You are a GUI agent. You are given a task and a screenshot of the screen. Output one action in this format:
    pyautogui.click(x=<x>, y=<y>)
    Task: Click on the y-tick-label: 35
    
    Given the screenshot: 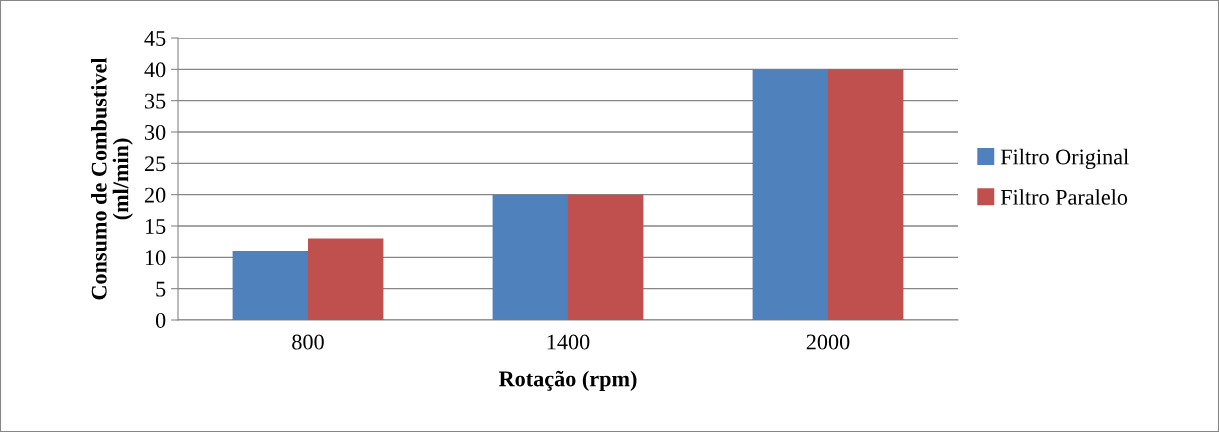 What is the action you would take?
    pyautogui.click(x=155, y=101)
    